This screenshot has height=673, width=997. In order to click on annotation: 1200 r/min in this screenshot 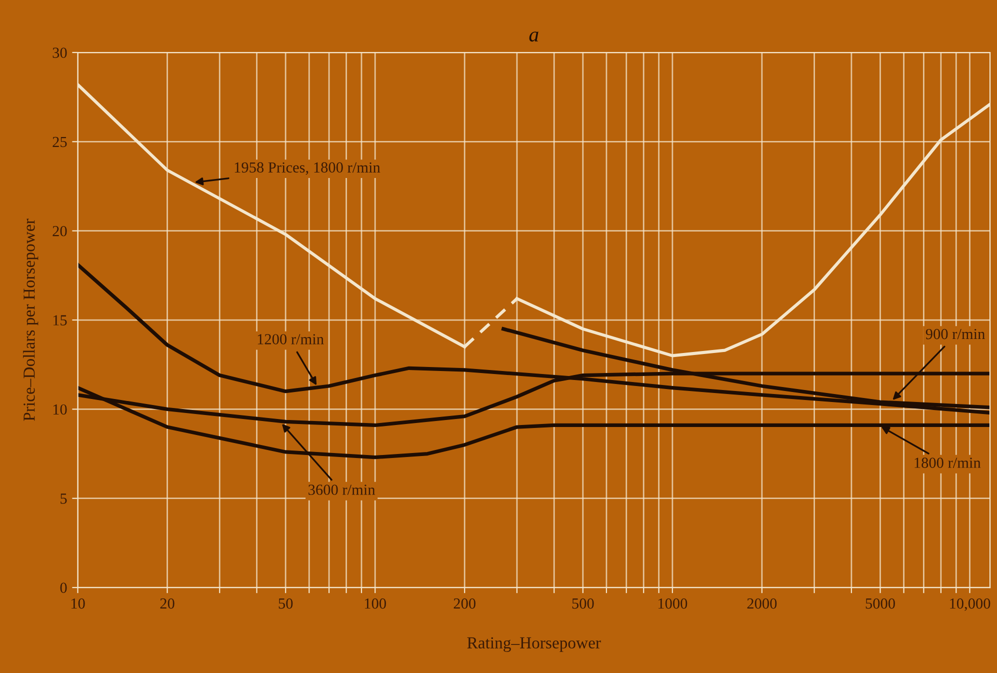, I will do `click(291, 339)`.